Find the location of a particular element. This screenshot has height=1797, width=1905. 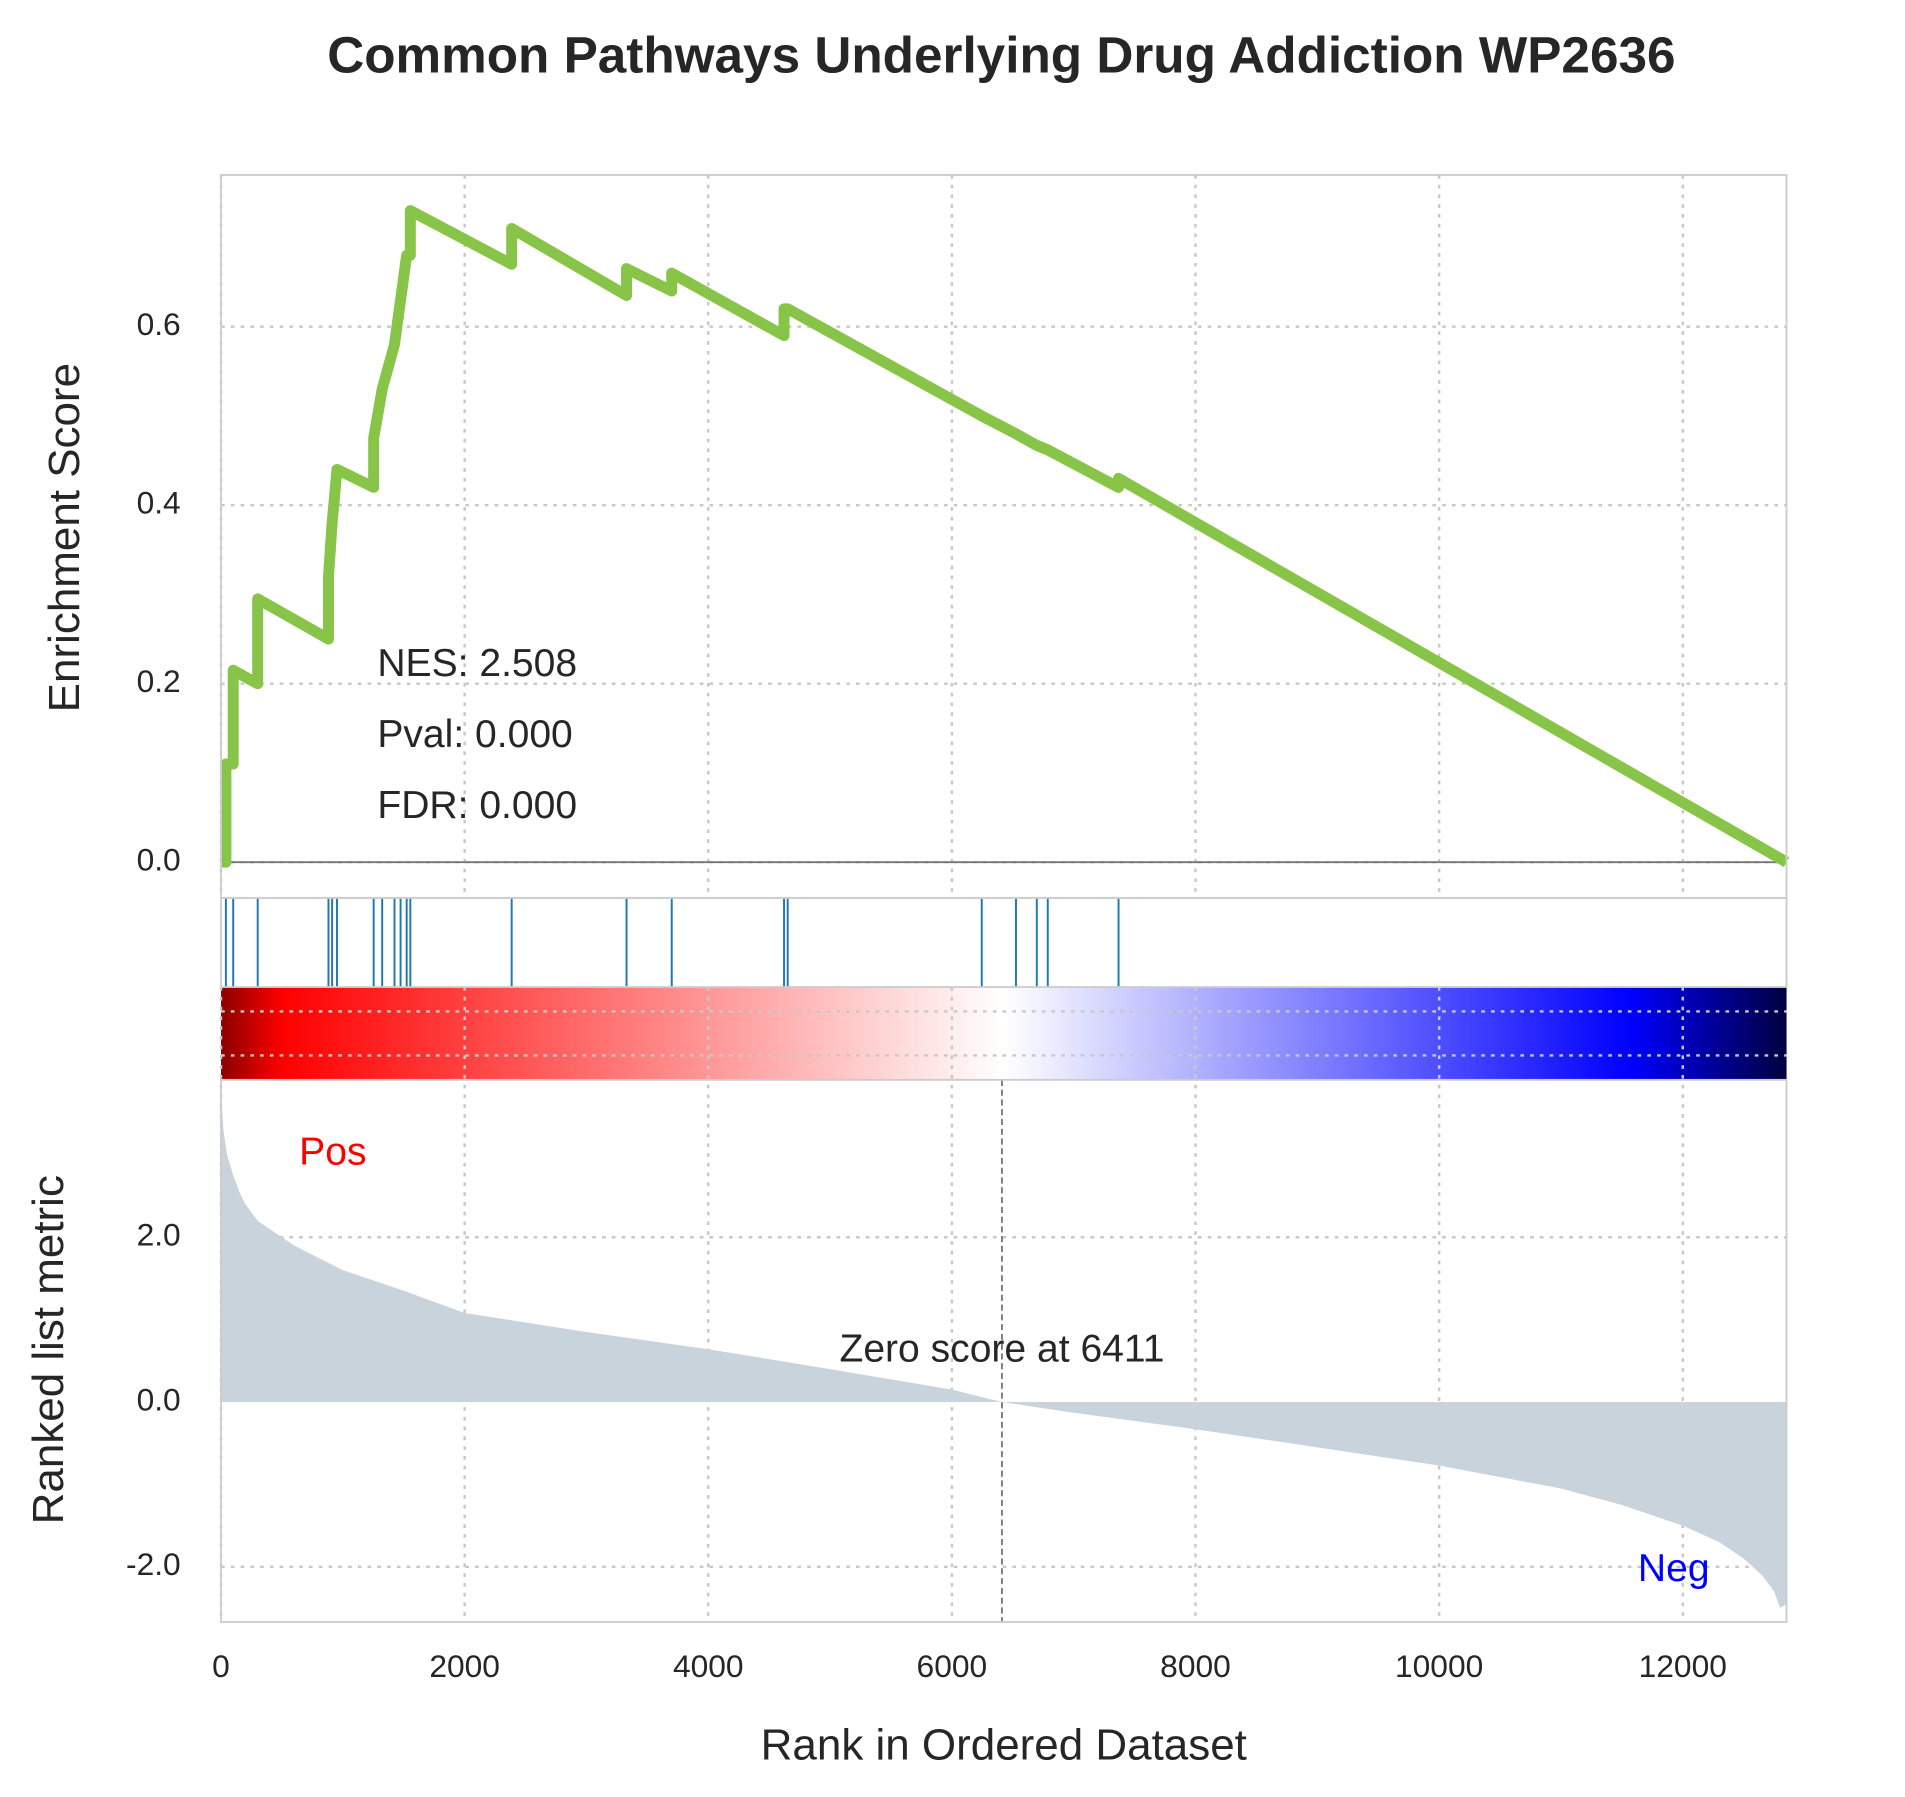

y-tick-label: 0.2 is located at coordinates (159, 681).